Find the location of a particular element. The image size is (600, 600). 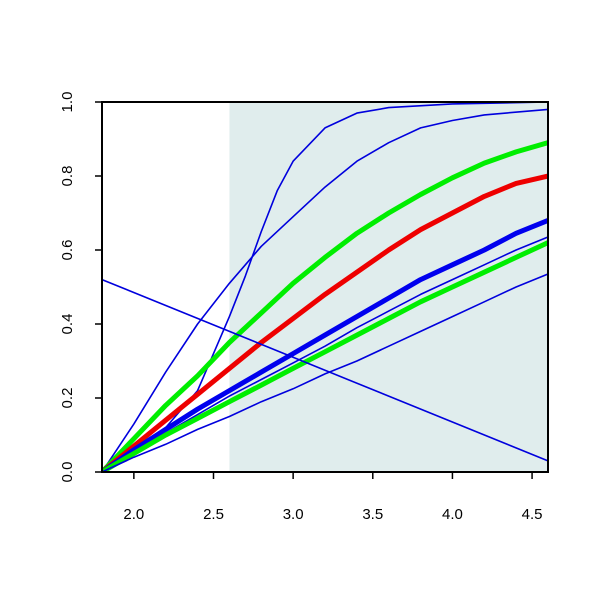

y-tick-label: 0.2 is located at coordinates (67, 398).